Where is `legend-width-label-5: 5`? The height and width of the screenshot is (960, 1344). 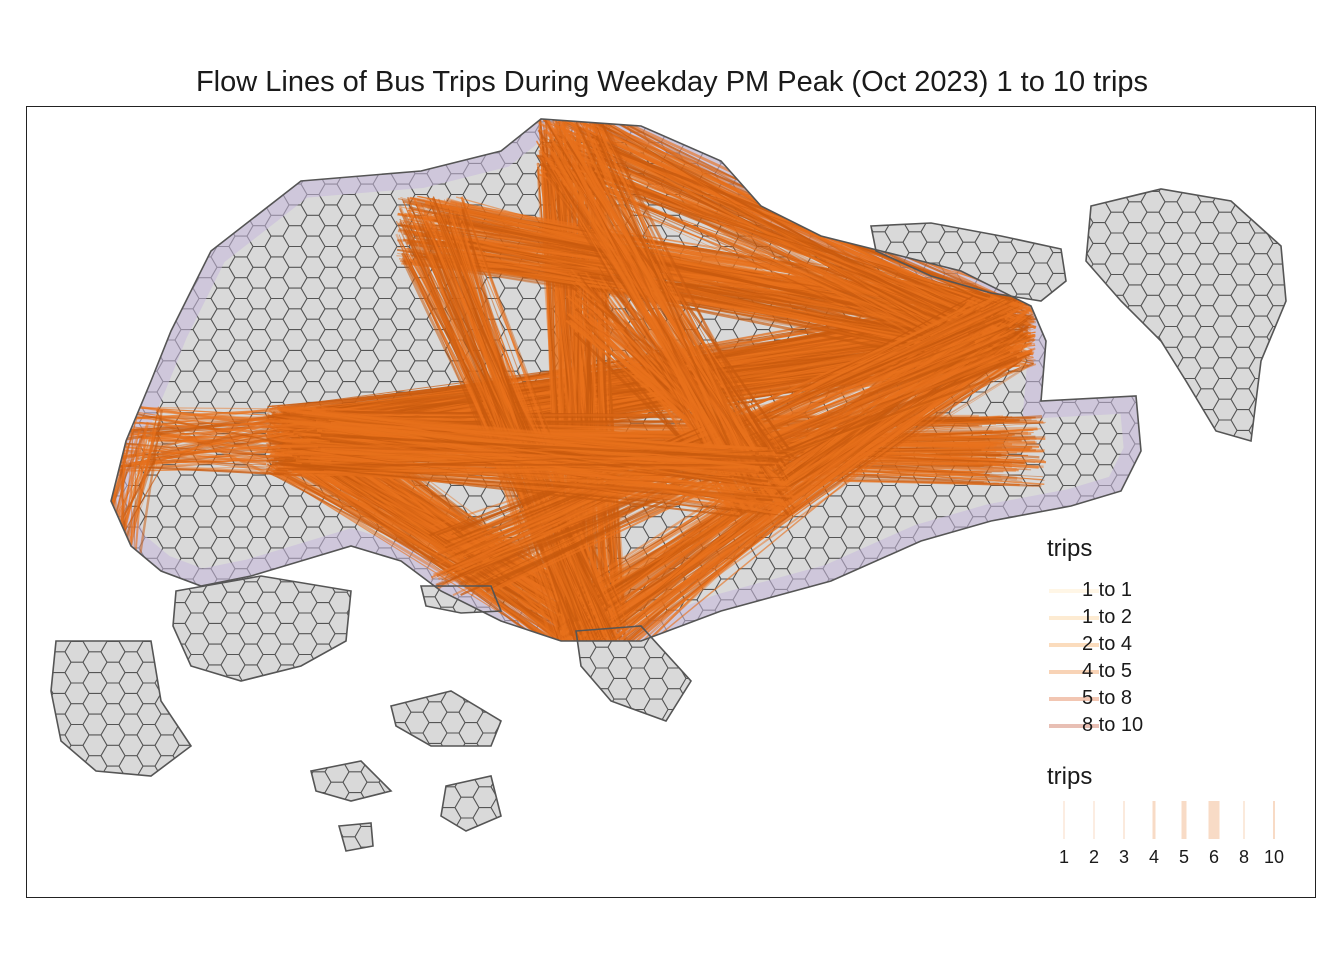
legend-width-label-5: 5 is located at coordinates (1183, 857).